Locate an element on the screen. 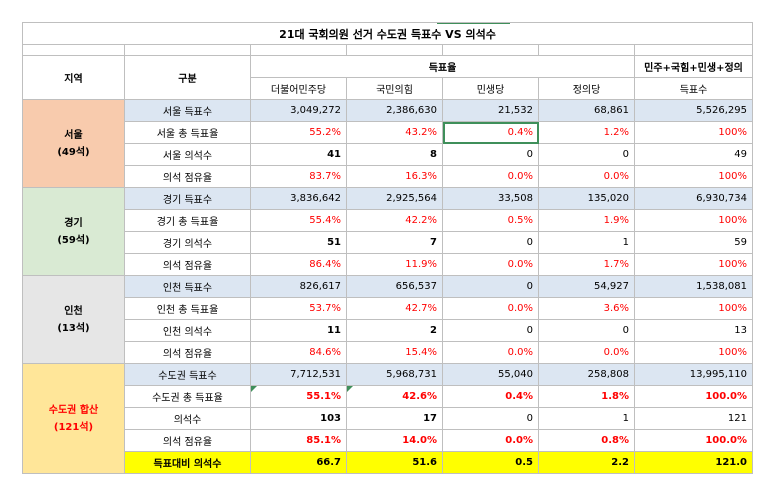 The image size is (784, 504). value-cell: 84.6% is located at coordinates (298, 352).